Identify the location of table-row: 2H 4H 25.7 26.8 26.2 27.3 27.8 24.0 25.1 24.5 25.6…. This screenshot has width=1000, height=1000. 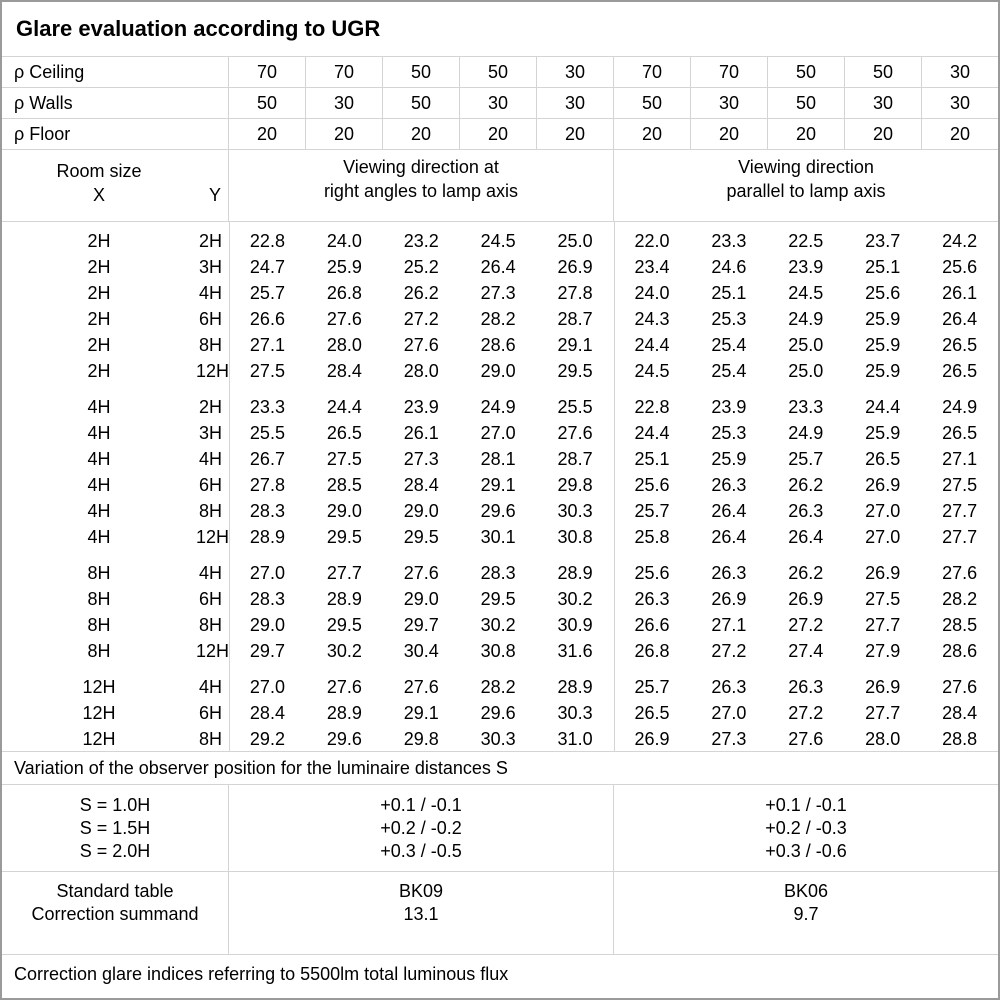
(500, 293).